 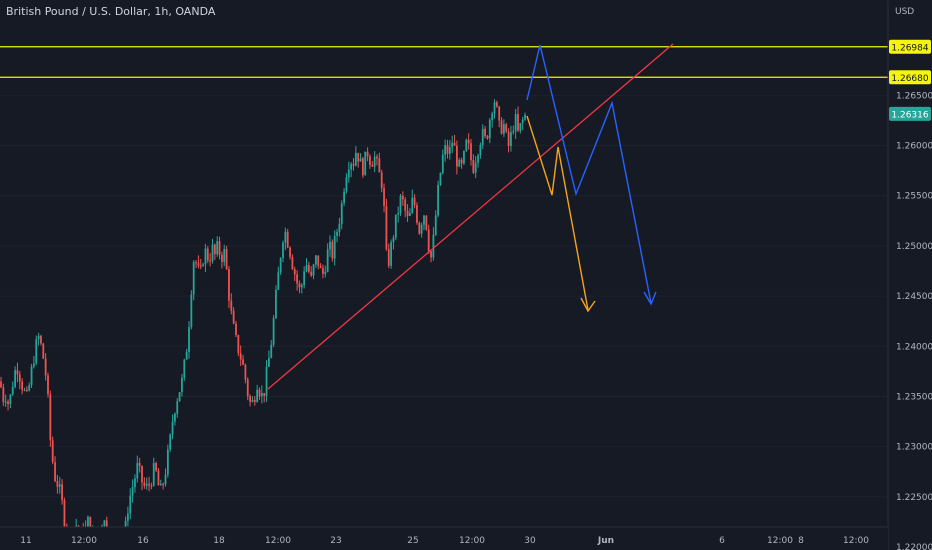 What do you see at coordinates (801, 541) in the screenshot?
I see `time-tick-label: 8` at bounding box center [801, 541].